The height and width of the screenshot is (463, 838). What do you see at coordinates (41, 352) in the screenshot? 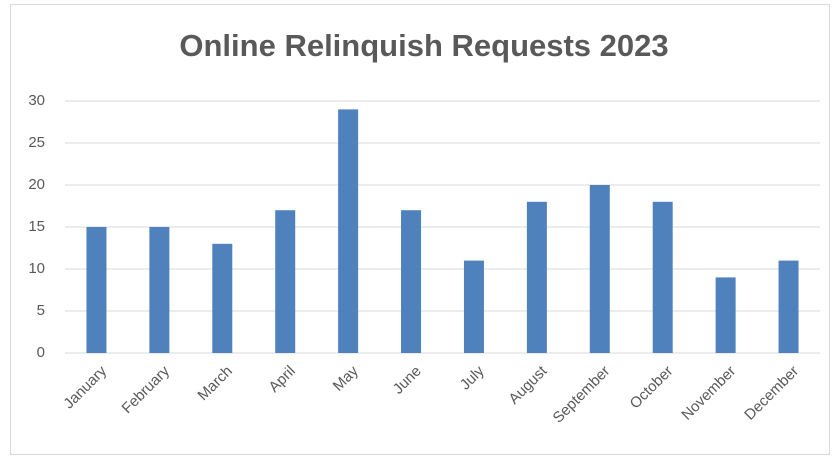
I see `y-tick-label: 0` at bounding box center [41, 352].